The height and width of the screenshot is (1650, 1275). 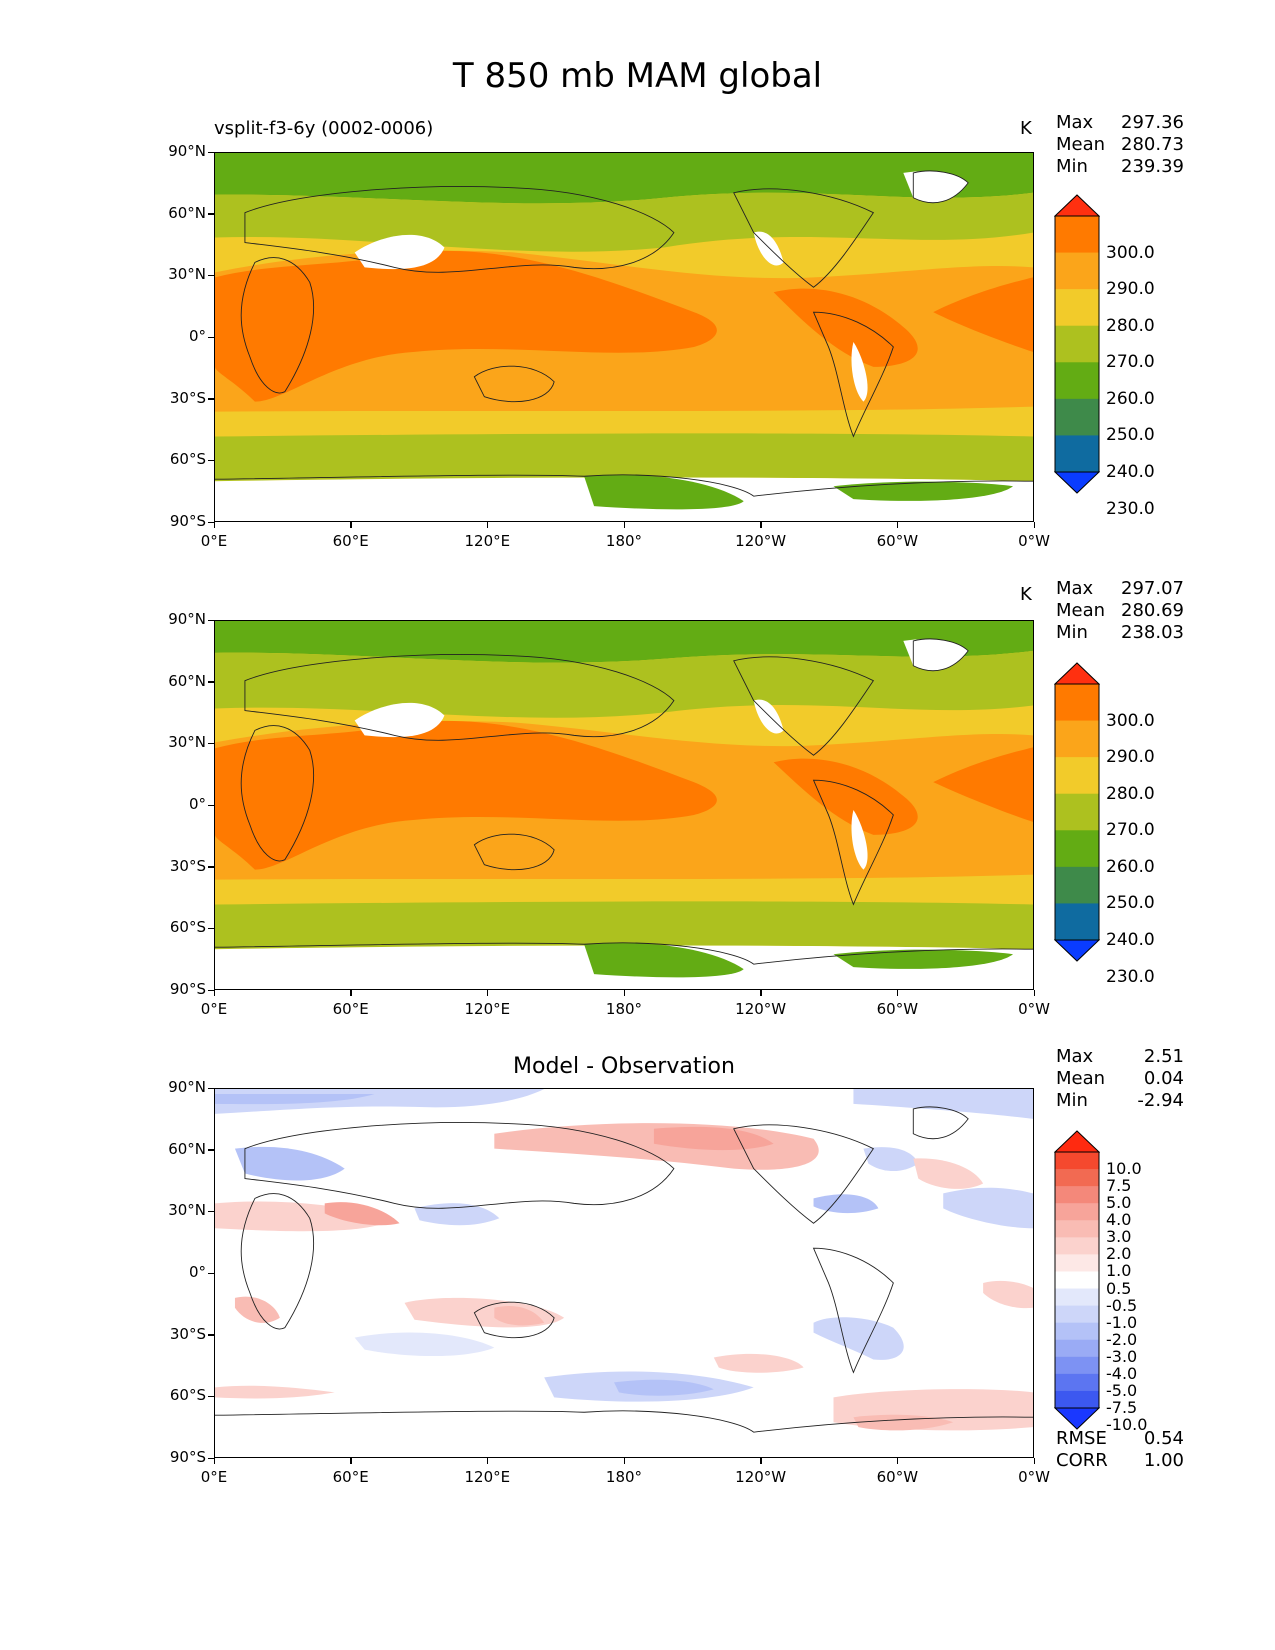 I want to click on colorbar-tick-label: -0.5, so click(x=1122, y=1305).